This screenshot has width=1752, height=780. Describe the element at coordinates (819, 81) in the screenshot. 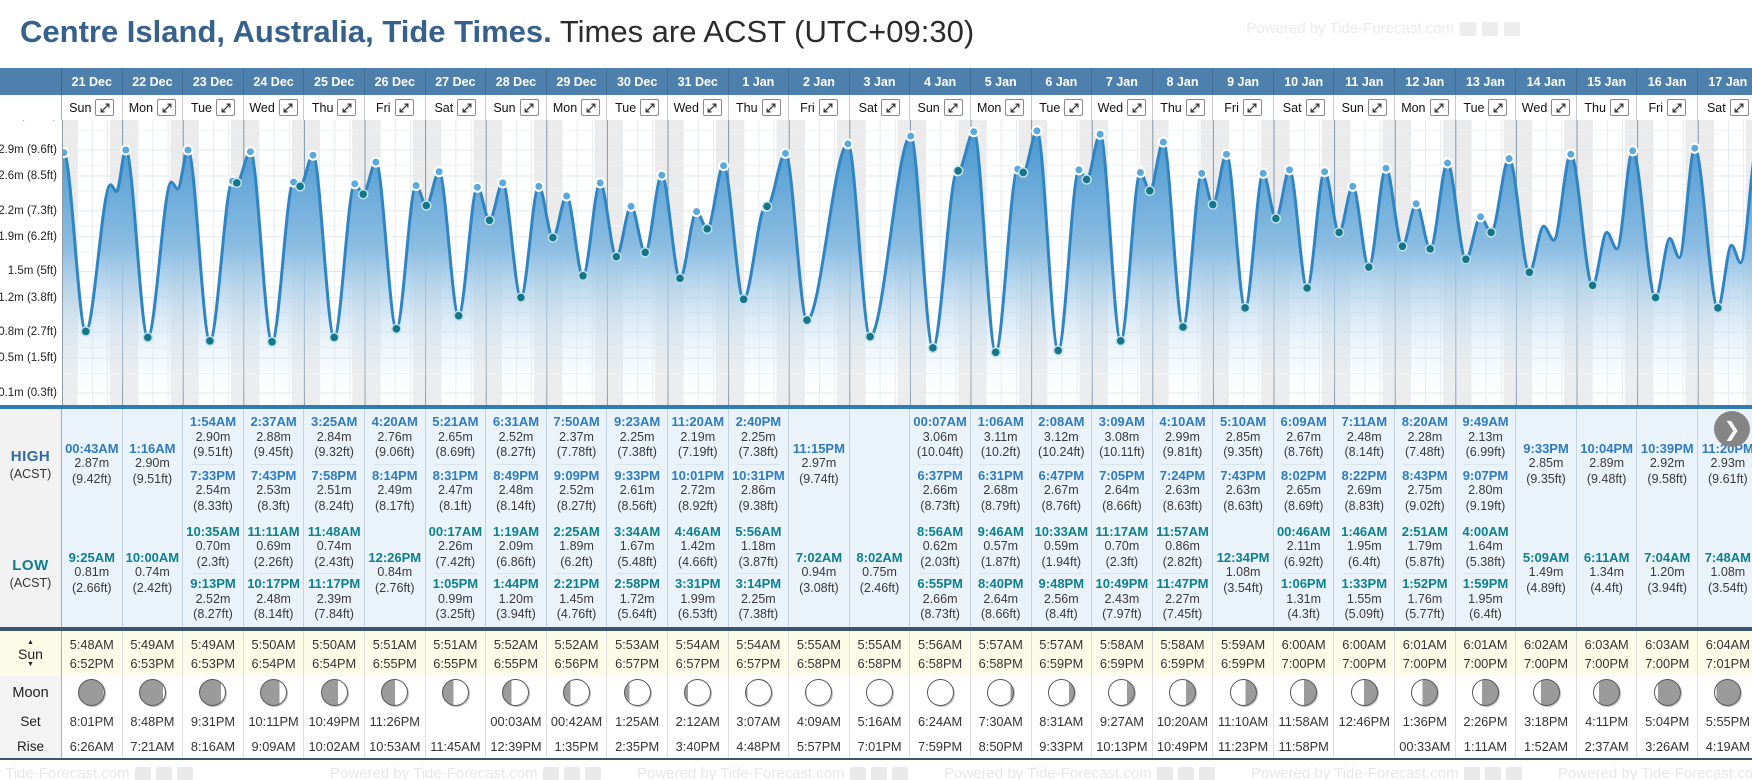

I see `date-cell: 2 Jan` at that location.